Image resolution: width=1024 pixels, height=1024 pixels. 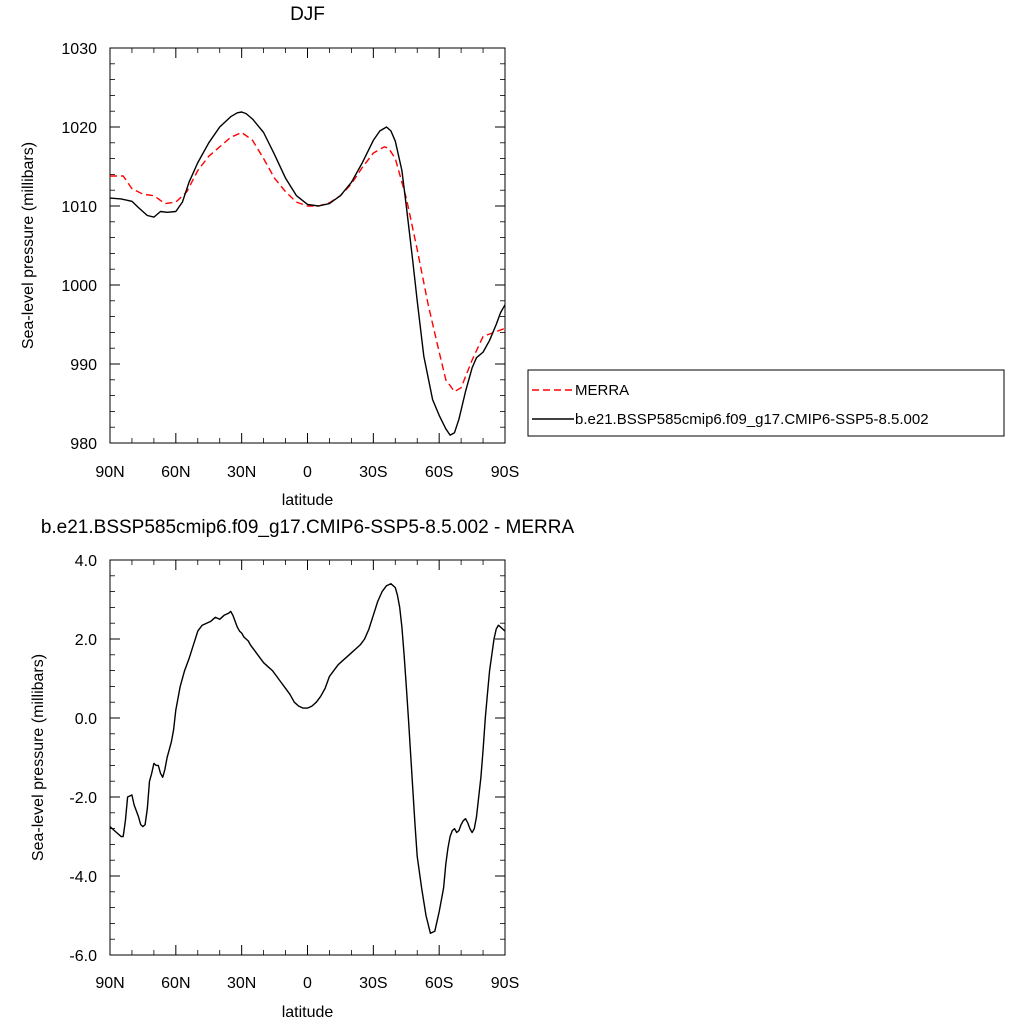 I want to click on y-tick-label: 4.0, so click(x=86, y=561).